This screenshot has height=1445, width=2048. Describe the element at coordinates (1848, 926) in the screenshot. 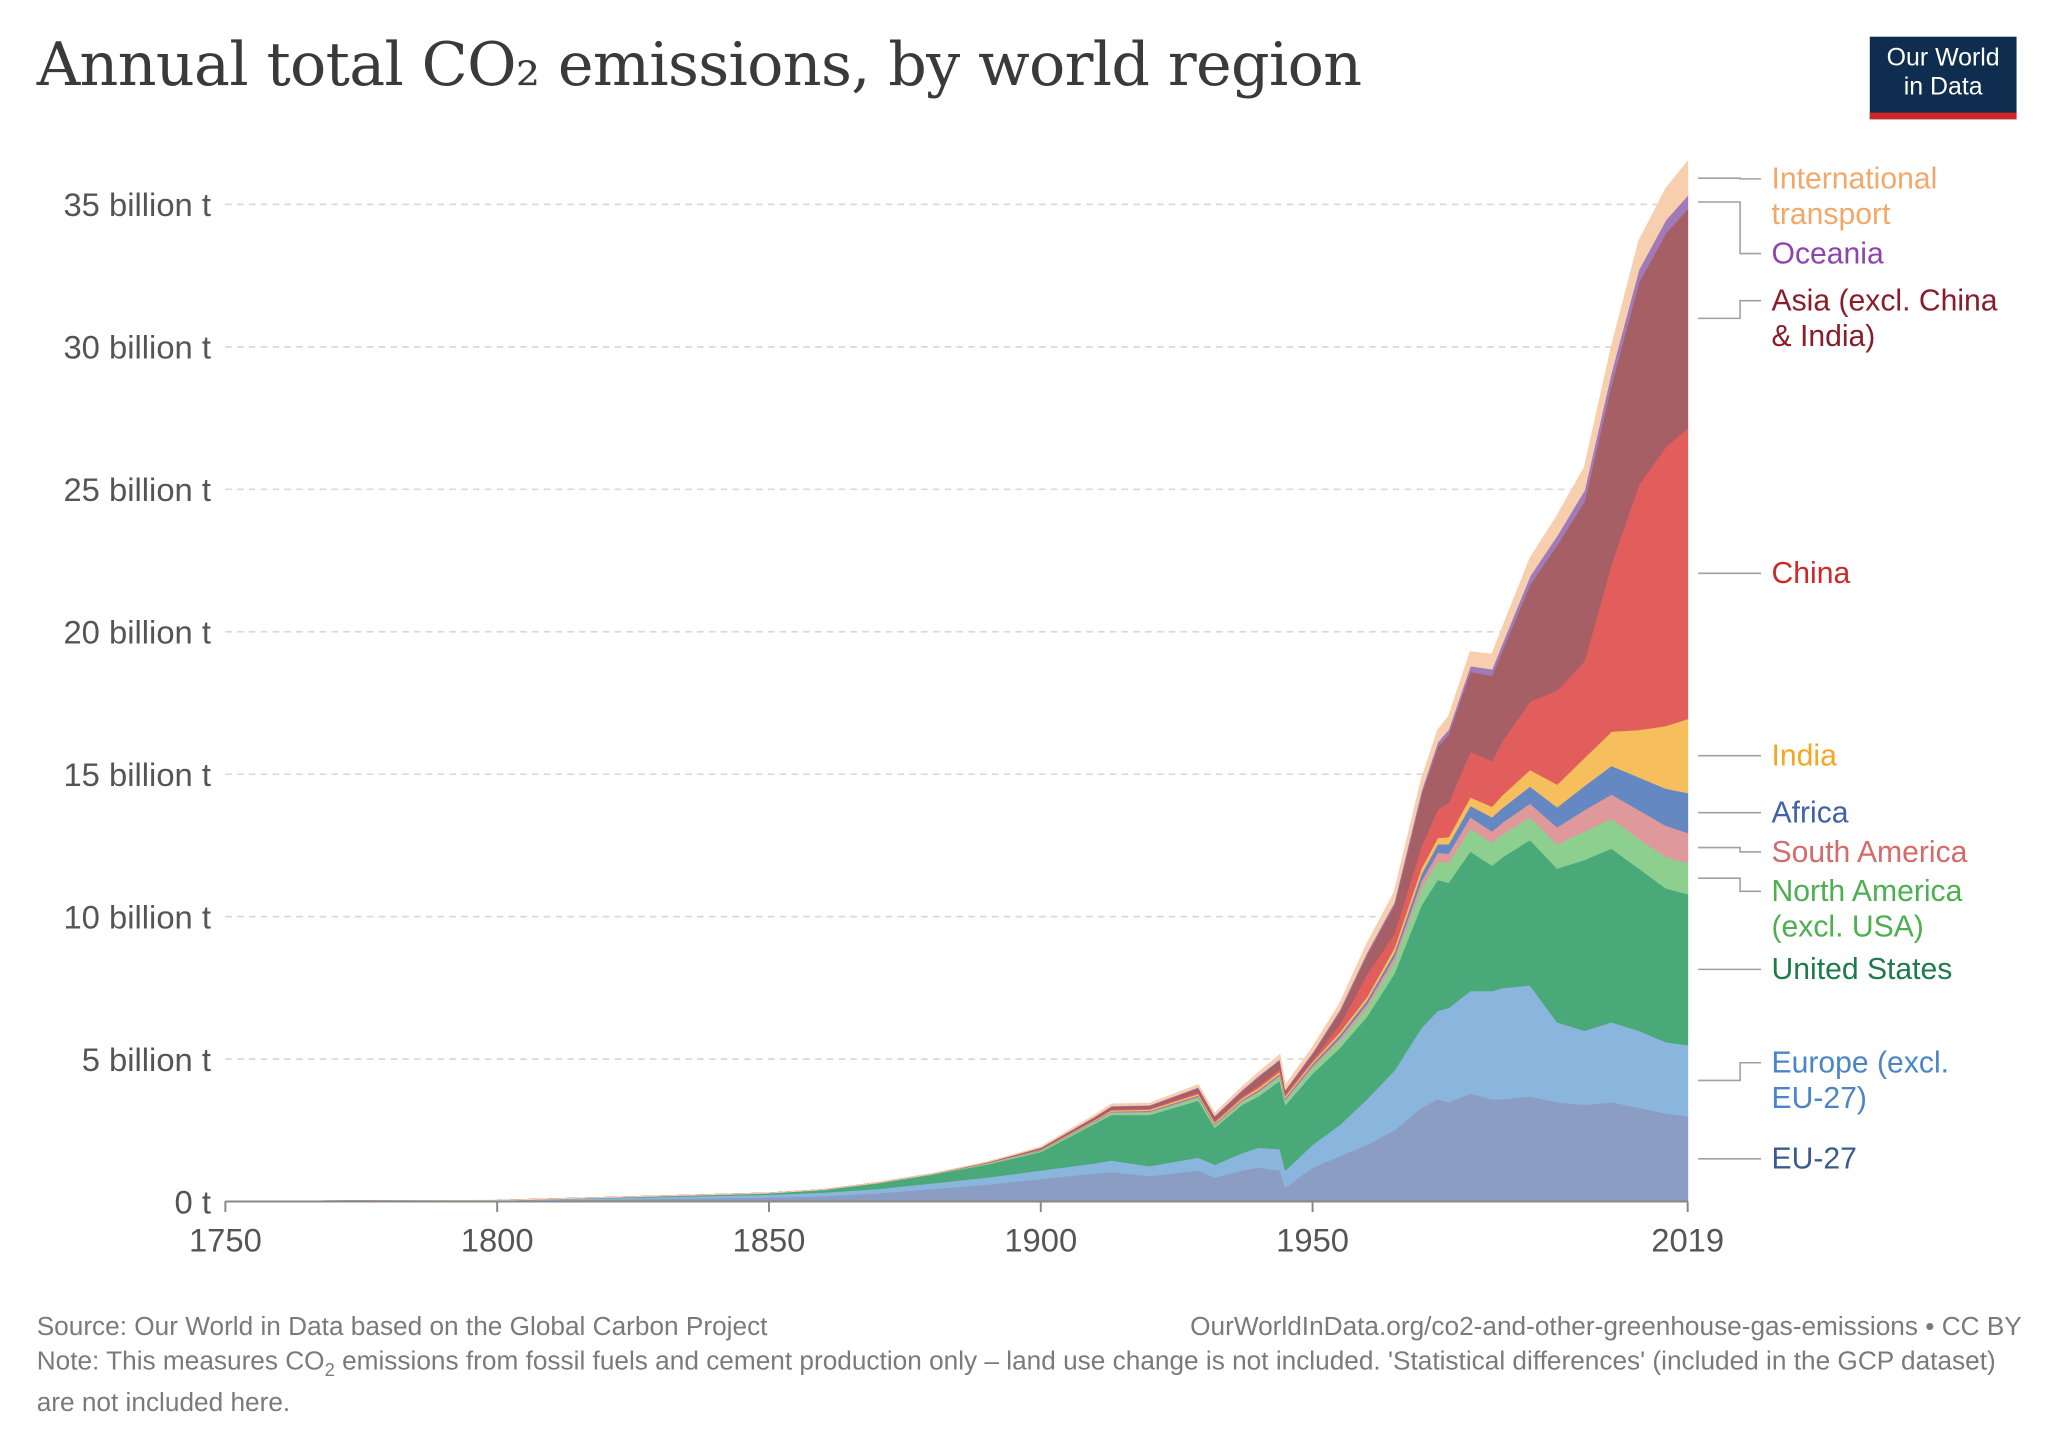

I see `legend-label: (excl. USA)` at that location.